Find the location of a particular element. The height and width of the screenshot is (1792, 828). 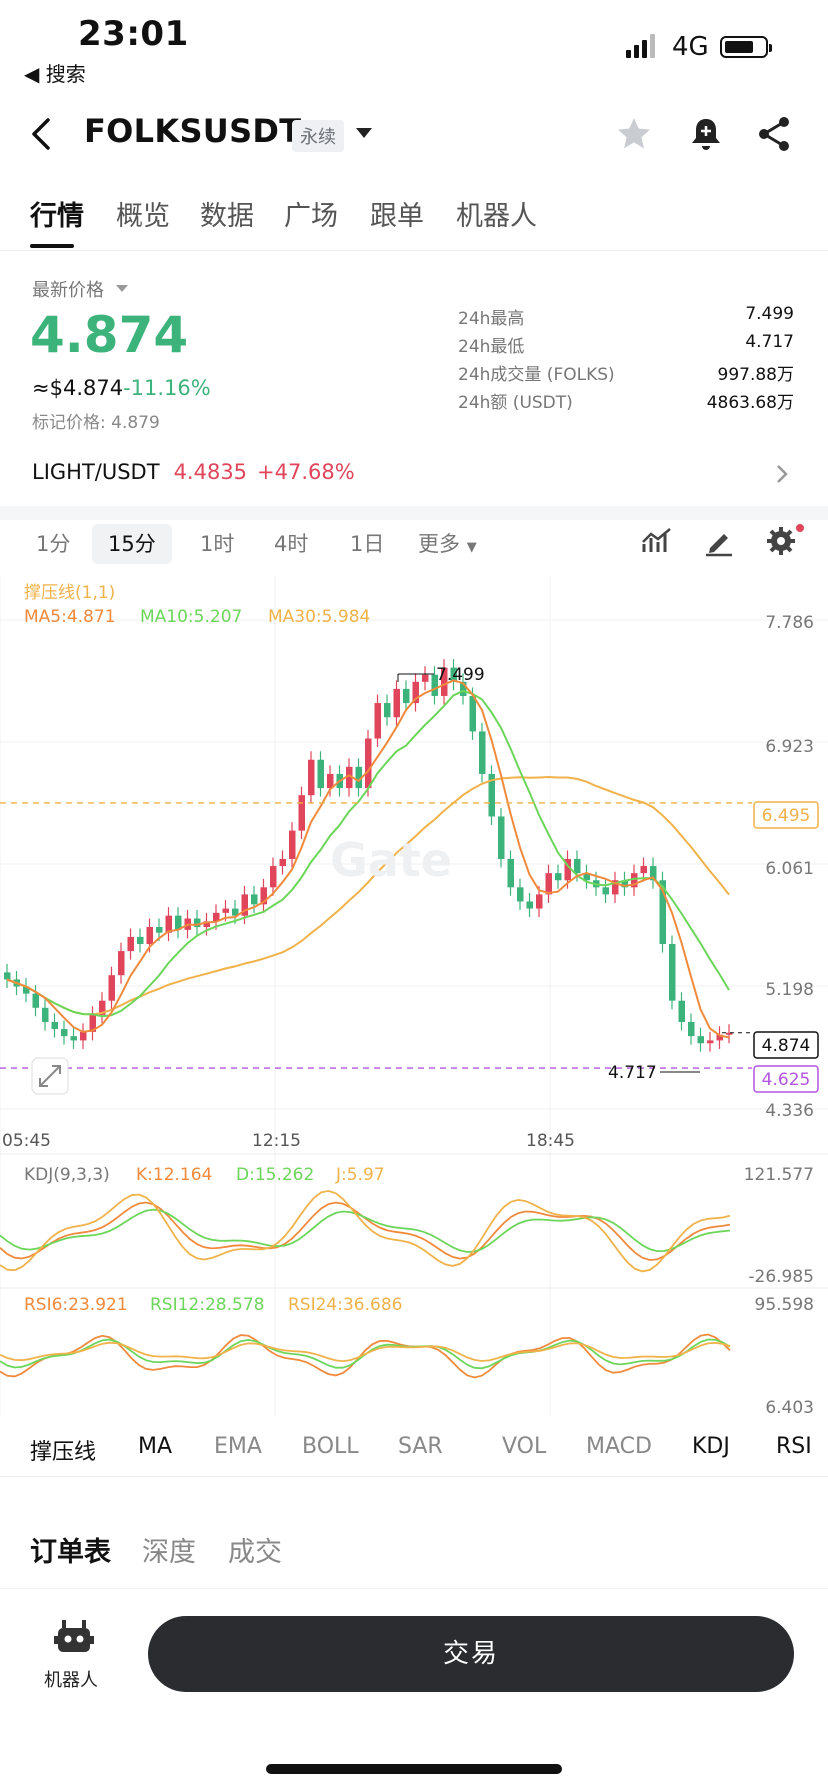

current-price: 4.874 is located at coordinates (786, 1046).